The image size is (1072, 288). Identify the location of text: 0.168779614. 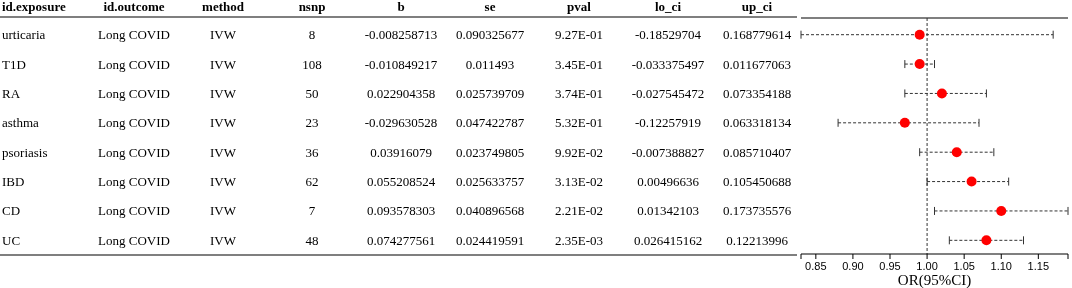
(757, 35).